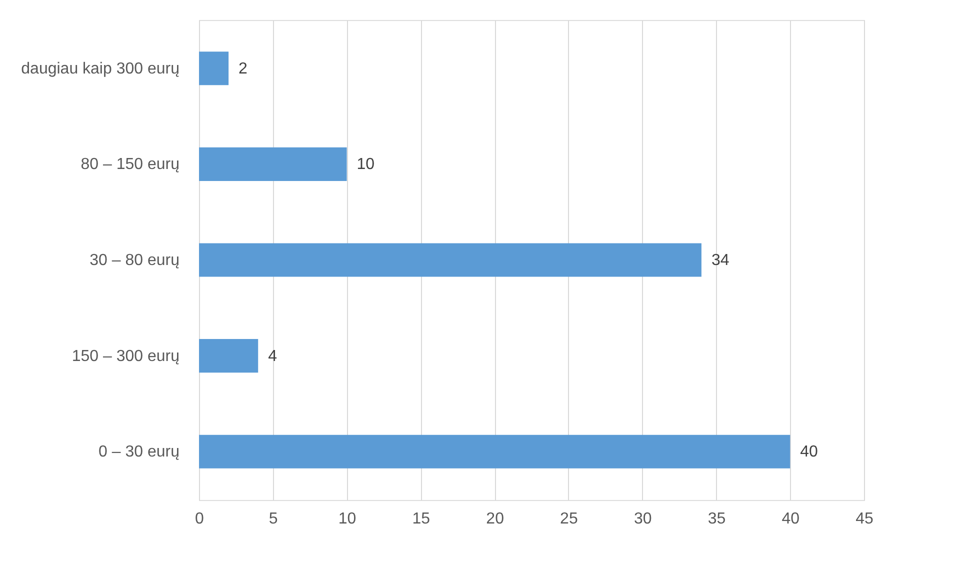 The height and width of the screenshot is (580, 964). What do you see at coordinates (643, 519) in the screenshot?
I see `x-tick-label: 30` at bounding box center [643, 519].